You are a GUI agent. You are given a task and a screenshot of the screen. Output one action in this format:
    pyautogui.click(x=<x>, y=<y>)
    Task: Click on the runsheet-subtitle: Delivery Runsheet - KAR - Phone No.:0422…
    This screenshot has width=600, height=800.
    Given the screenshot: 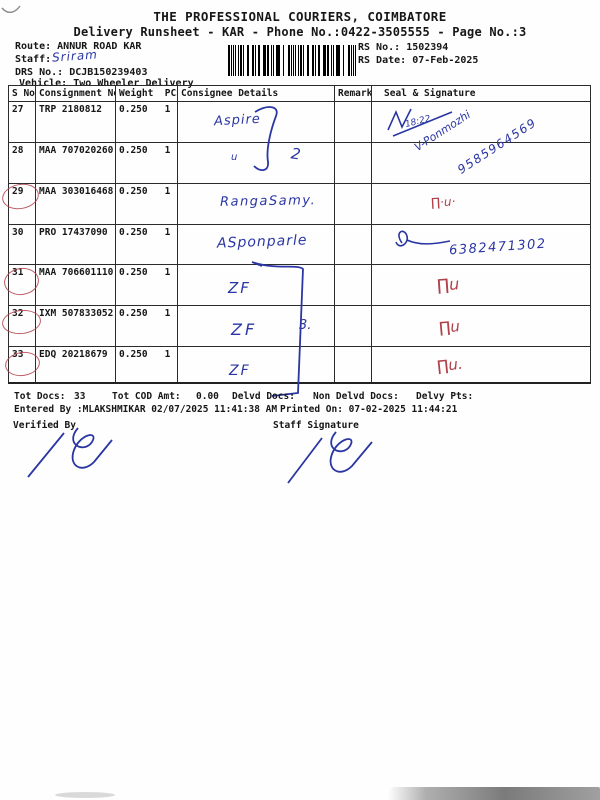 What is the action you would take?
    pyautogui.click(x=300, y=32)
    